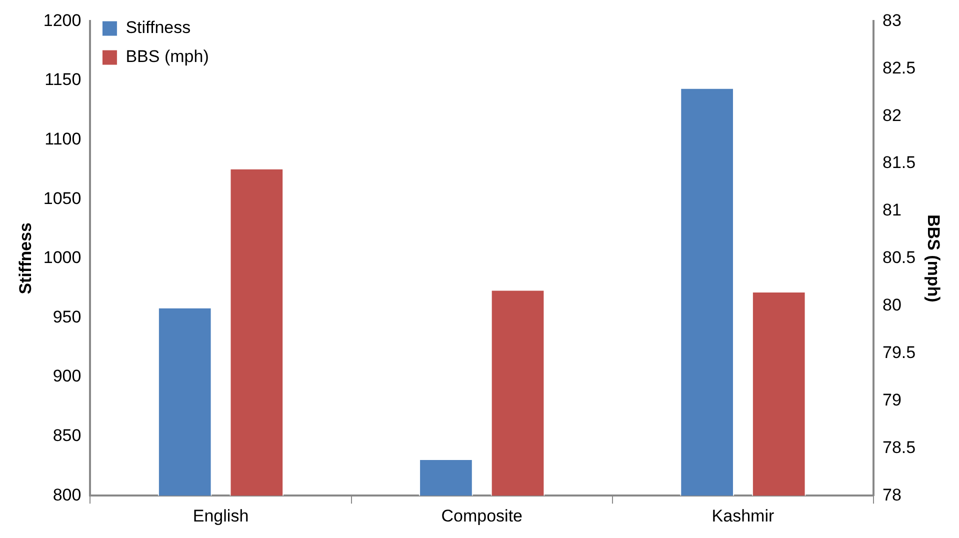 This screenshot has height=538, width=959. What do you see at coordinates (899, 162) in the screenshot?
I see `y2-tick-label: 81.5` at bounding box center [899, 162].